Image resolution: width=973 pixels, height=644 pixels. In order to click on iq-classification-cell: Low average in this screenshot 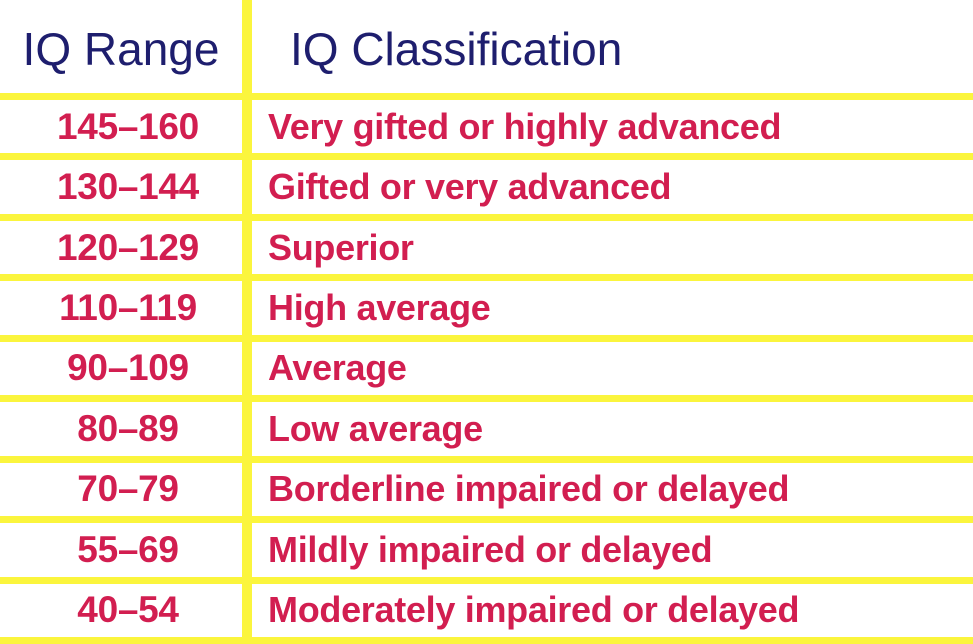, I will do `click(375, 428)`.